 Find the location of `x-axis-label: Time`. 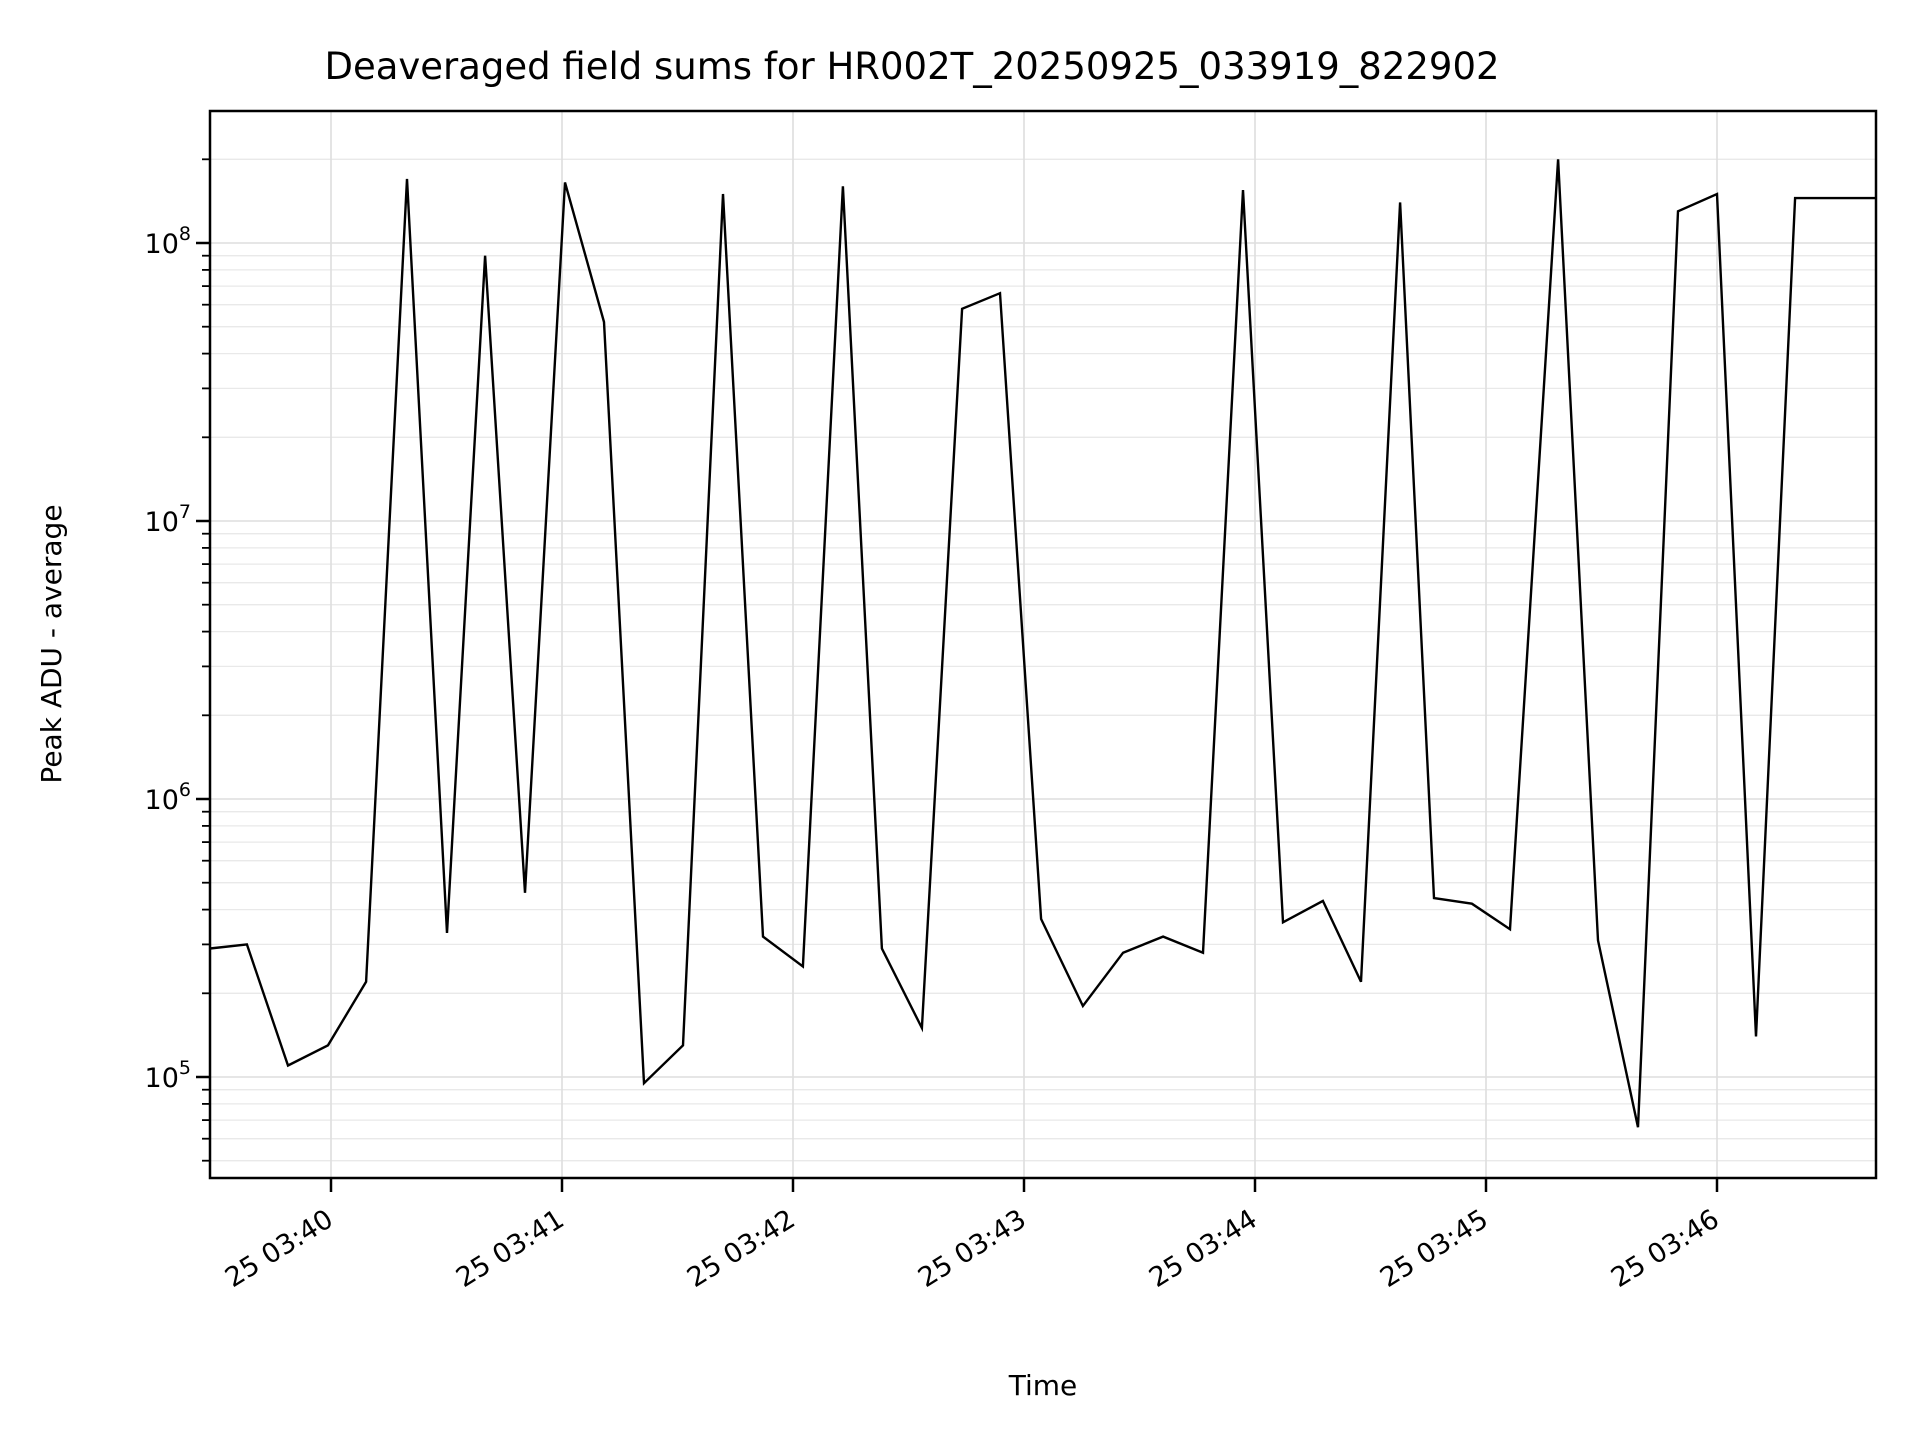

x-axis-label: Time is located at coordinates (1043, 1385).